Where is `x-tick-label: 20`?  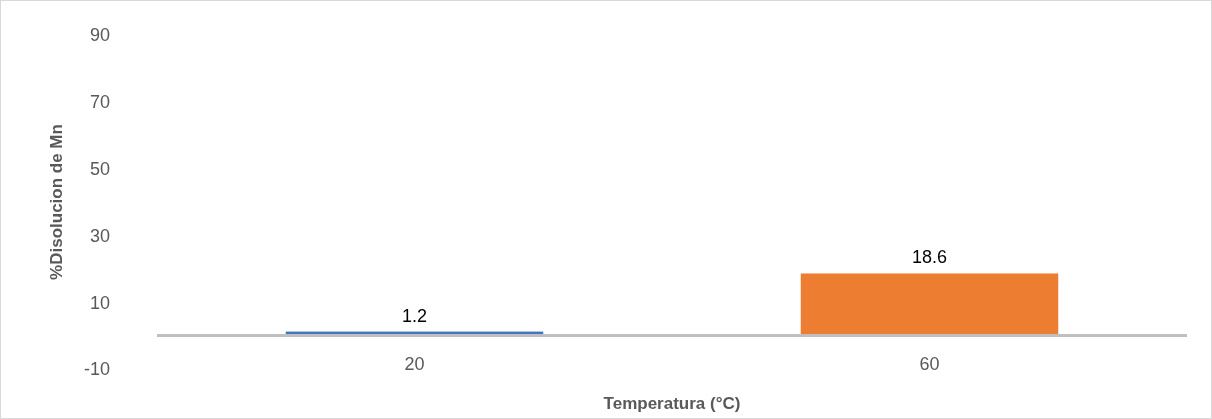 x-tick-label: 20 is located at coordinates (414, 363).